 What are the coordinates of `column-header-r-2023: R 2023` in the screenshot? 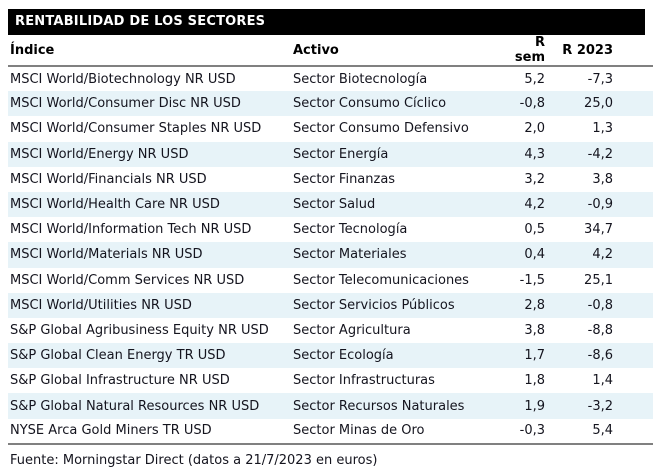 It's located at (587, 51).